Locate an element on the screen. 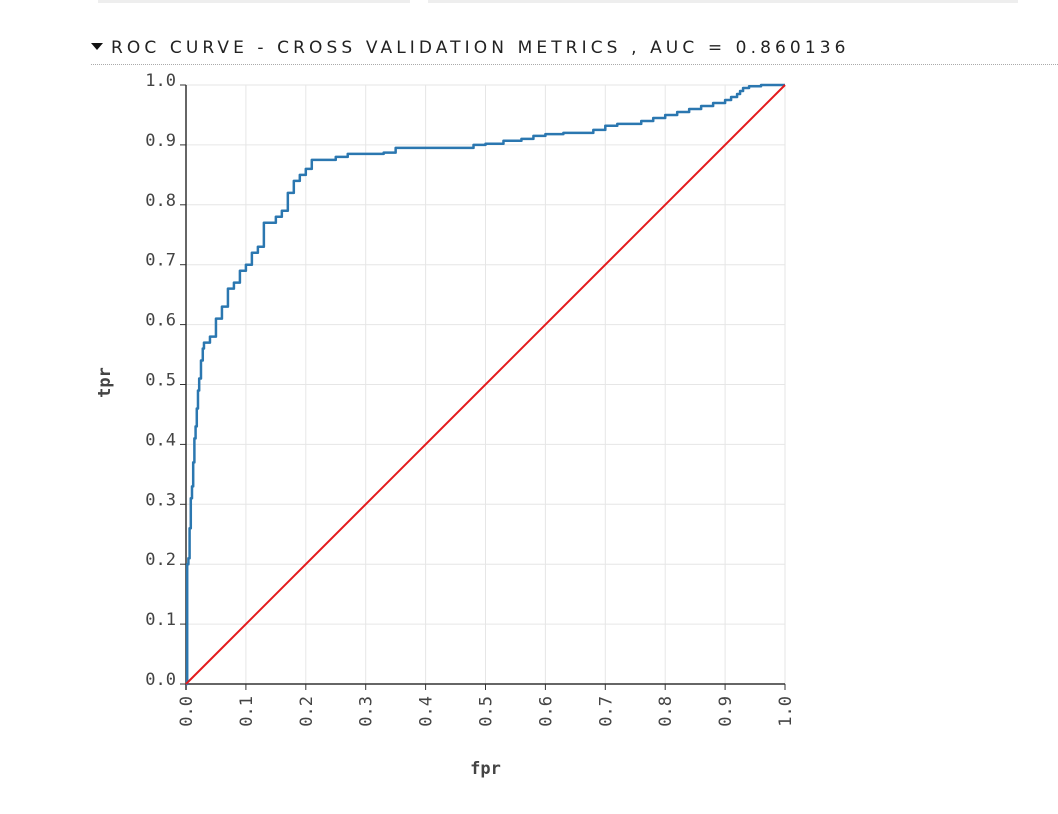  top-tabs is located at coordinates (558, 2).